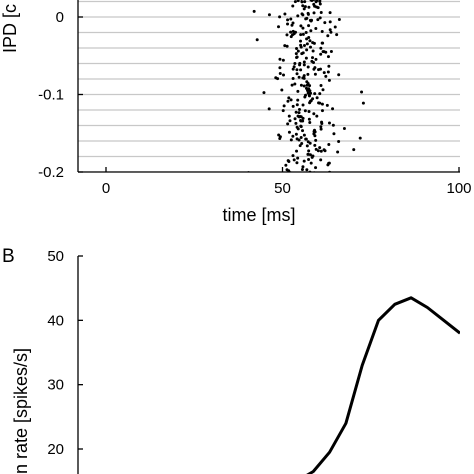 The width and height of the screenshot is (474, 474). Describe the element at coordinates (60, 17) in the screenshot. I see `raster-y-tick-label: 0` at that location.